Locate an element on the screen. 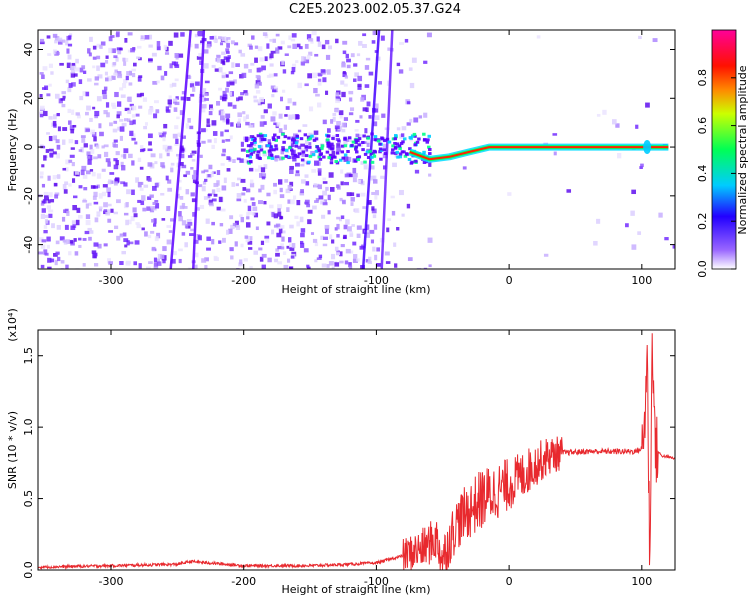  top-x-tick-label: -100 is located at coordinates (376, 280).